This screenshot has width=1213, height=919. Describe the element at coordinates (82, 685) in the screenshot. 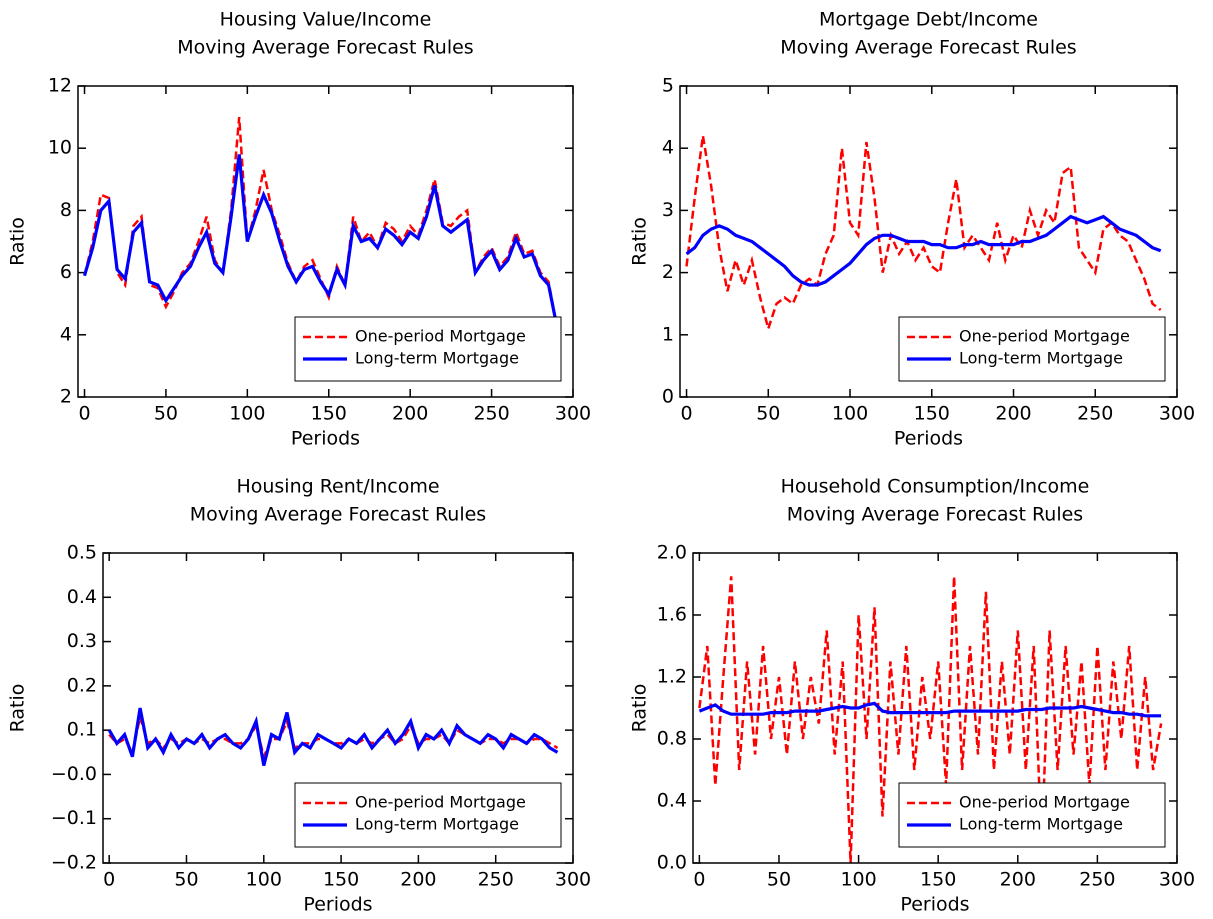

I see `y-tick-label: 0.2` at that location.